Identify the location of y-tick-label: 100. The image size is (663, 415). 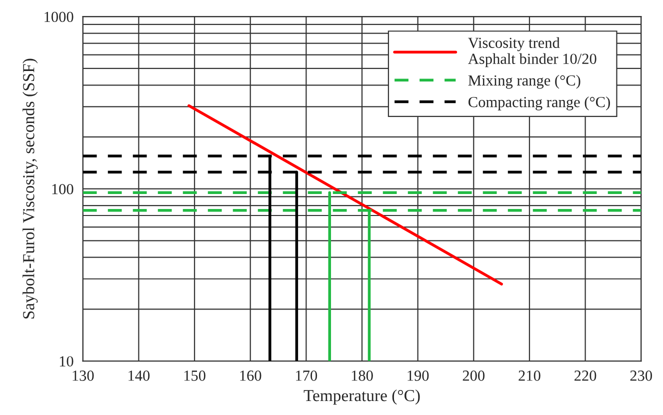
(63, 189).